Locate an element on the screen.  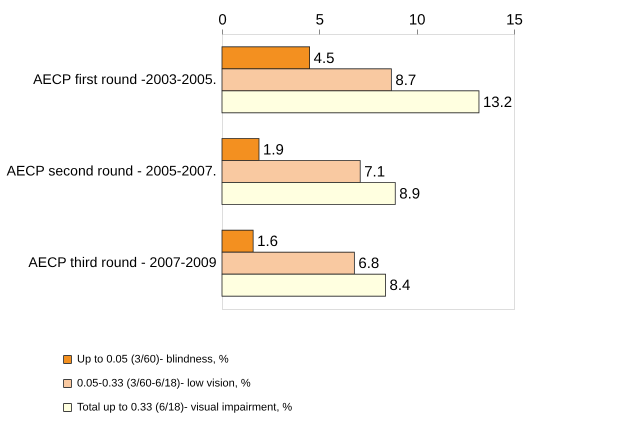
data-label: 8.7 is located at coordinates (405, 80).